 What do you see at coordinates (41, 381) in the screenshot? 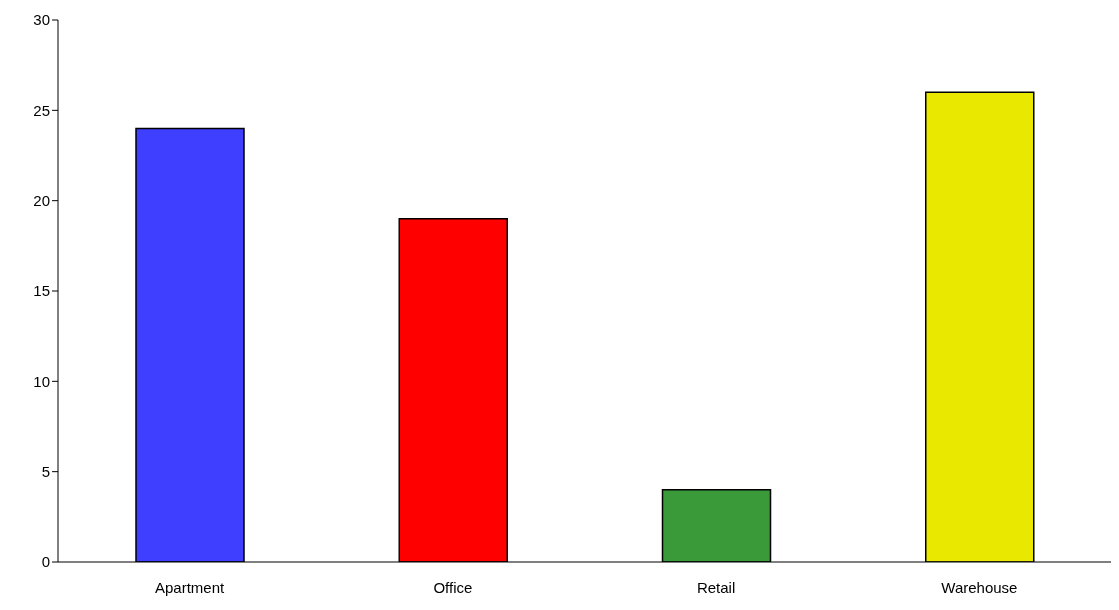
I see `y-tick-label: 10` at bounding box center [41, 381].